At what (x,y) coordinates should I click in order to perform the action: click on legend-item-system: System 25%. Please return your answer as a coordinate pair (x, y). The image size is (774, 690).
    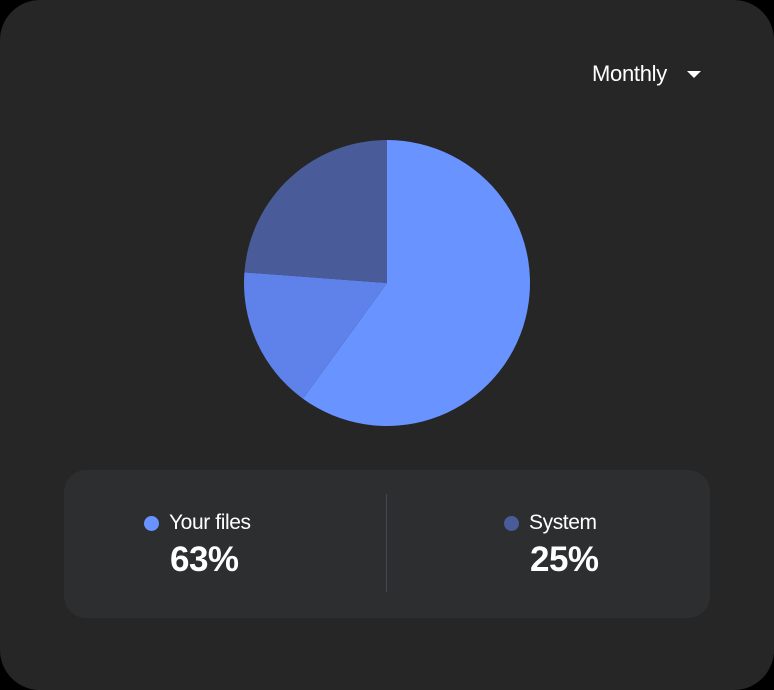
    Looking at the image, I should click on (551, 545).